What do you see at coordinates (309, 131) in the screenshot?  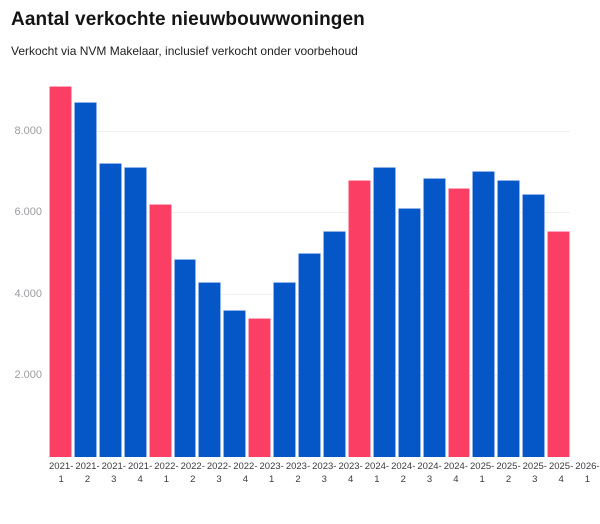 I see `gridline-8.000` at bounding box center [309, 131].